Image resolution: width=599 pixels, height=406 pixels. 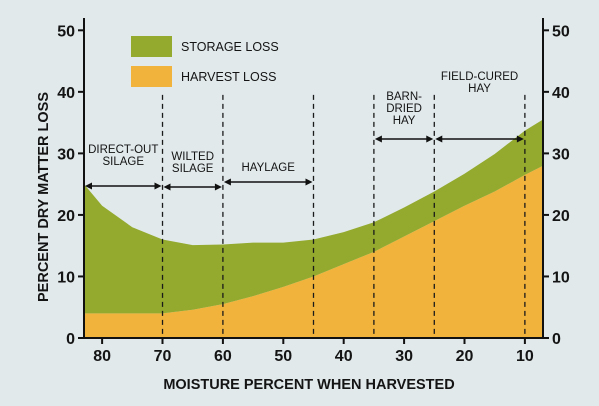 What do you see at coordinates (66, 154) in the screenshot?
I see `y-tick-label-left-30: 30` at bounding box center [66, 154].